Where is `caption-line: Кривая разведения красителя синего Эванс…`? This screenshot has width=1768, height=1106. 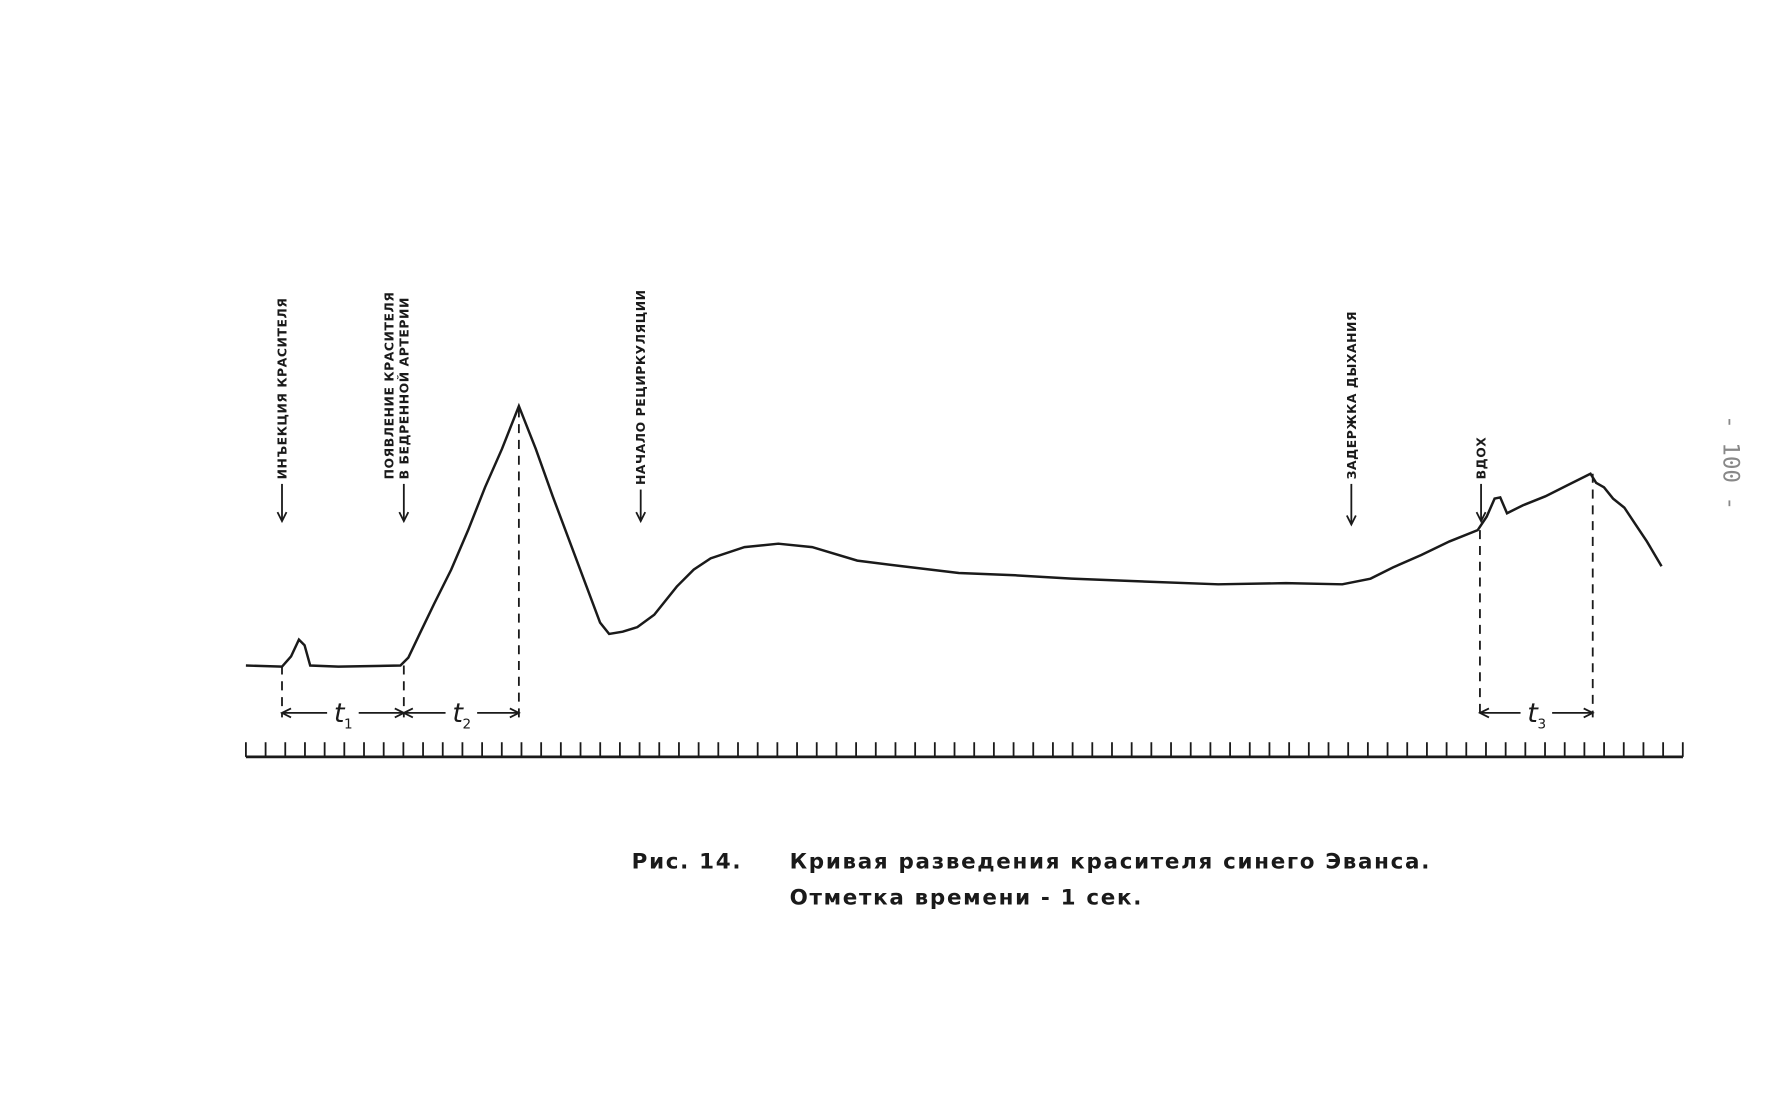 caption-line: Кривая разведения красителя синего Эванс… is located at coordinates (1110, 862).